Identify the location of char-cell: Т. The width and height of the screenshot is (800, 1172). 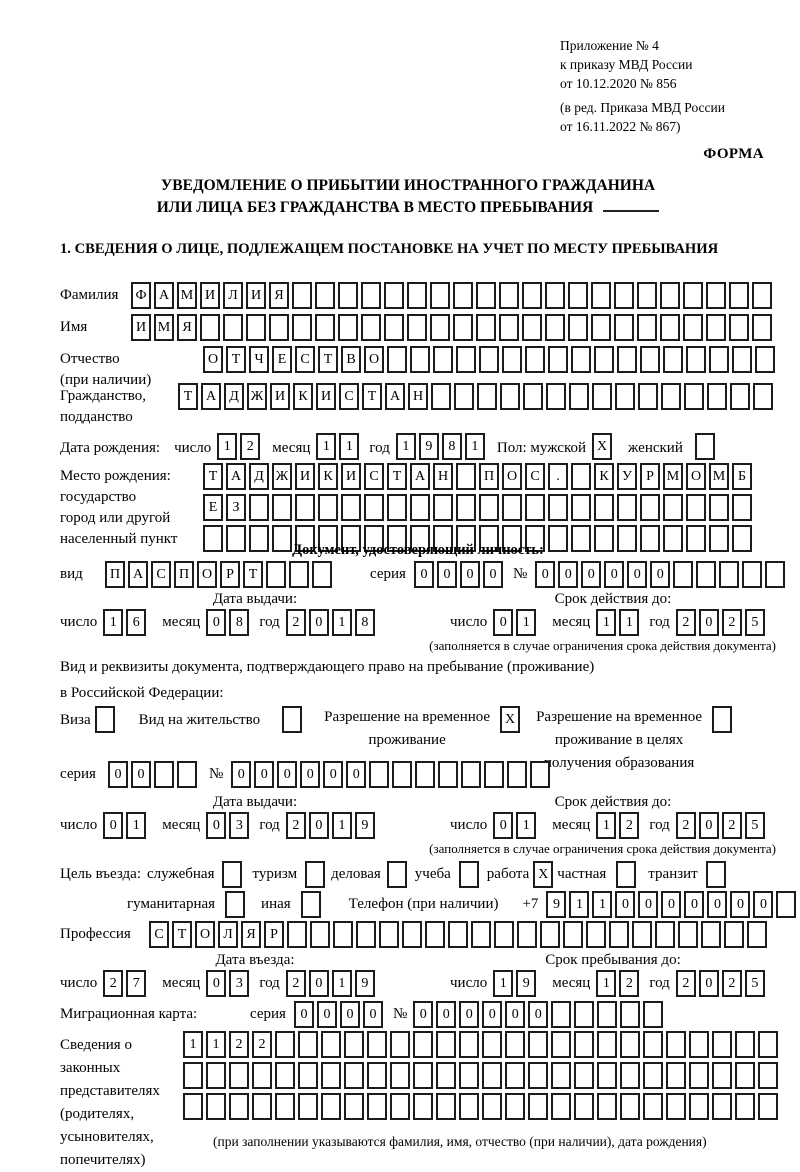
(253, 574).